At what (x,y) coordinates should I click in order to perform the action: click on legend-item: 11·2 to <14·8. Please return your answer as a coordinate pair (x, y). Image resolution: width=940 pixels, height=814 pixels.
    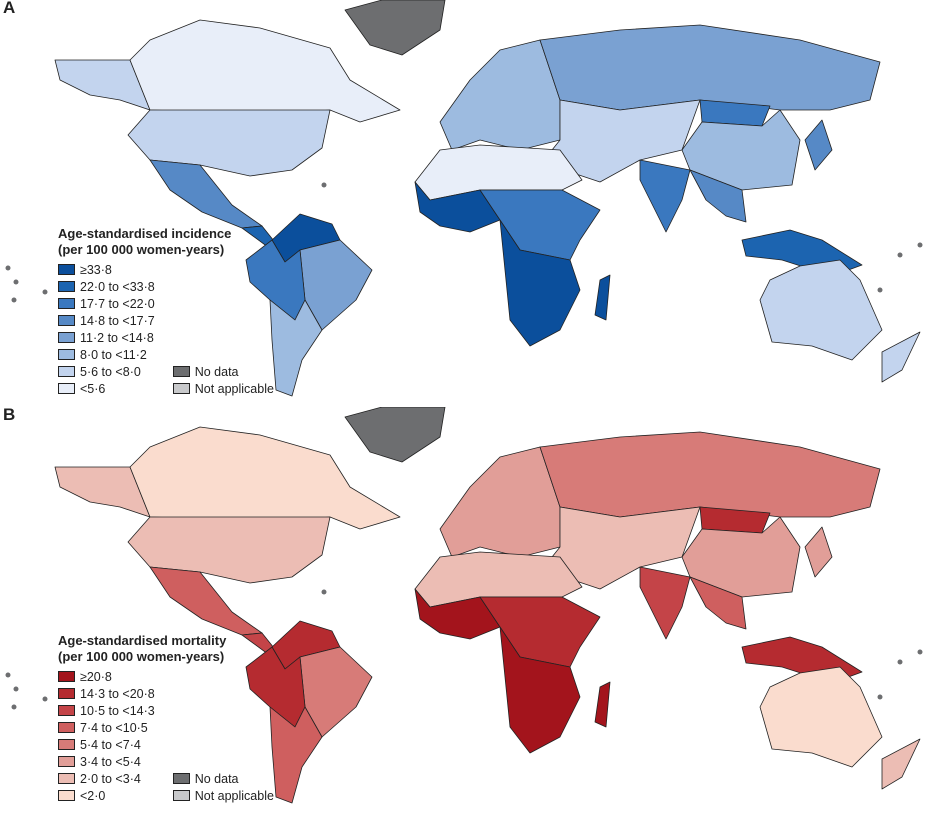
    Looking at the image, I should click on (106, 337).